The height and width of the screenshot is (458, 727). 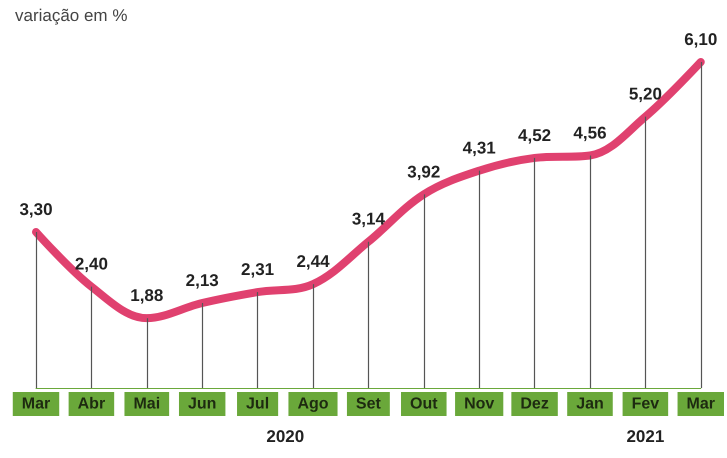 What do you see at coordinates (91, 264) in the screenshot?
I see `data-label: 2,40` at bounding box center [91, 264].